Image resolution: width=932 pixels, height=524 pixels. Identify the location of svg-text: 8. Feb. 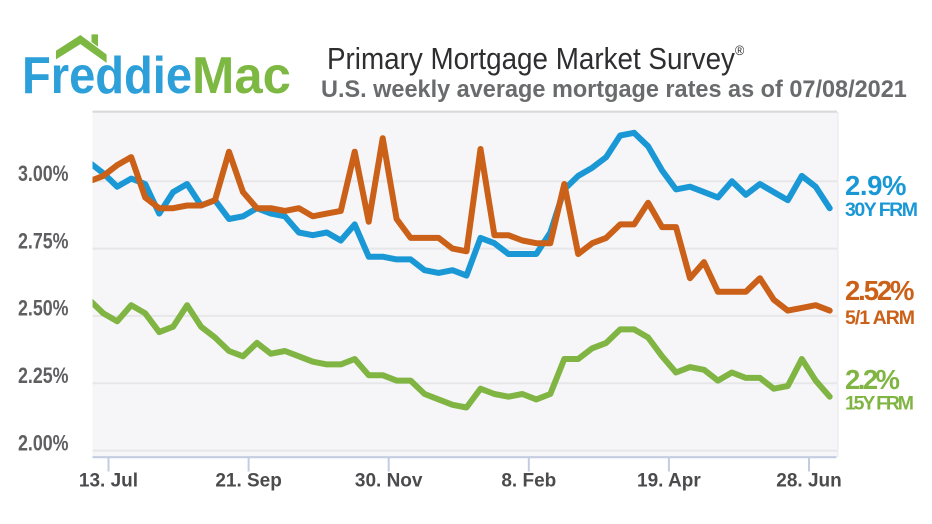
(528, 481).